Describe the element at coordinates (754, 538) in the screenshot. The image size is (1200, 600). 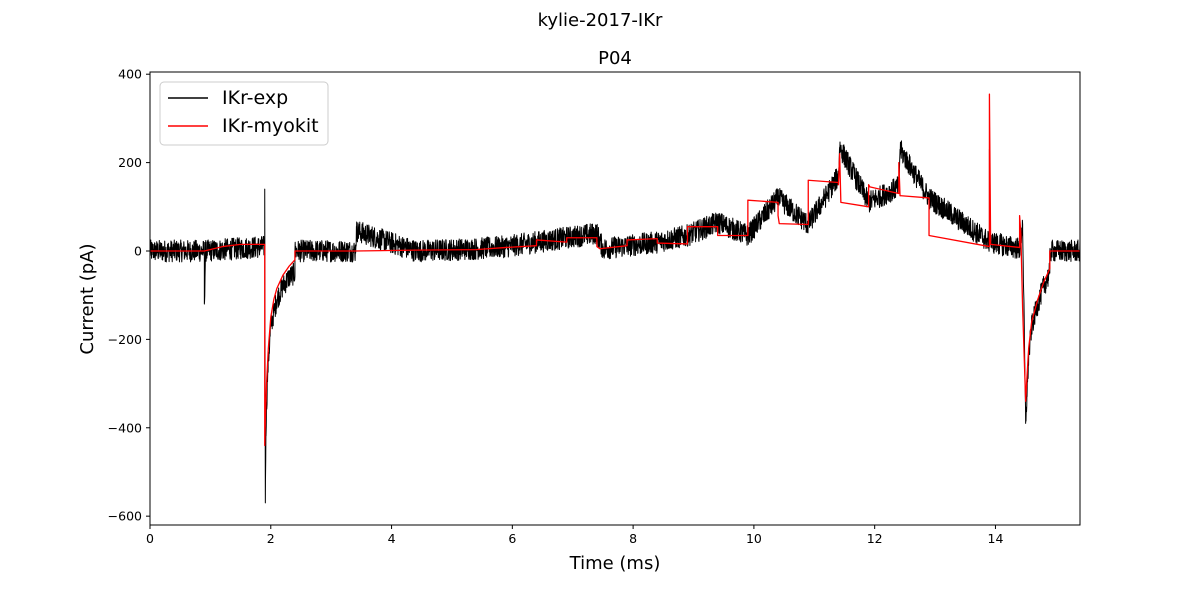
I see `x-tick-label: 10` at that location.